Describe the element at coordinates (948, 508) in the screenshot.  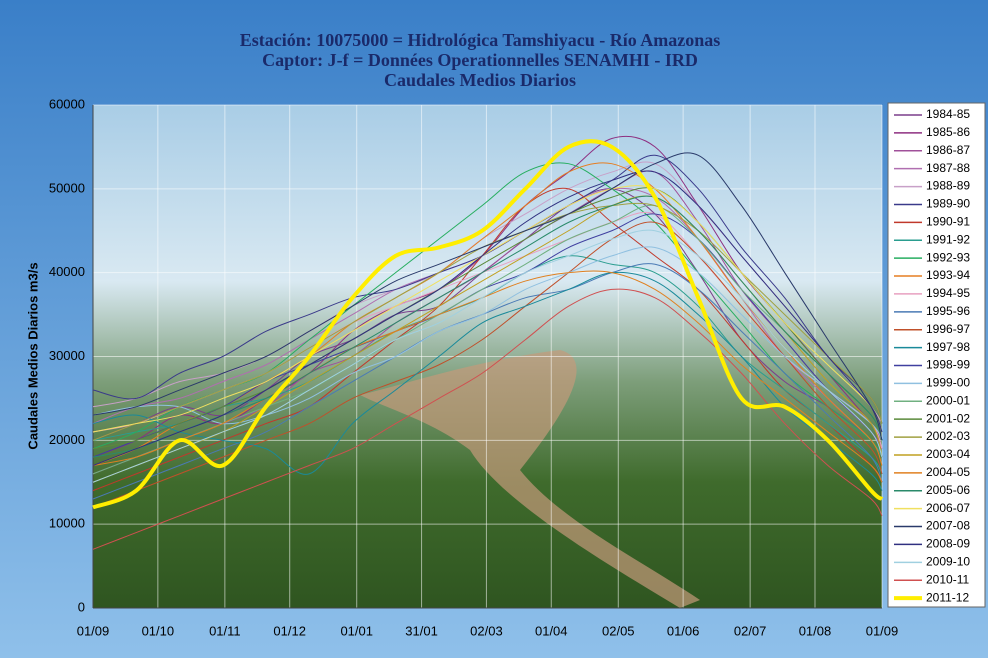
I see `legend-label: 2006-07` at that location.